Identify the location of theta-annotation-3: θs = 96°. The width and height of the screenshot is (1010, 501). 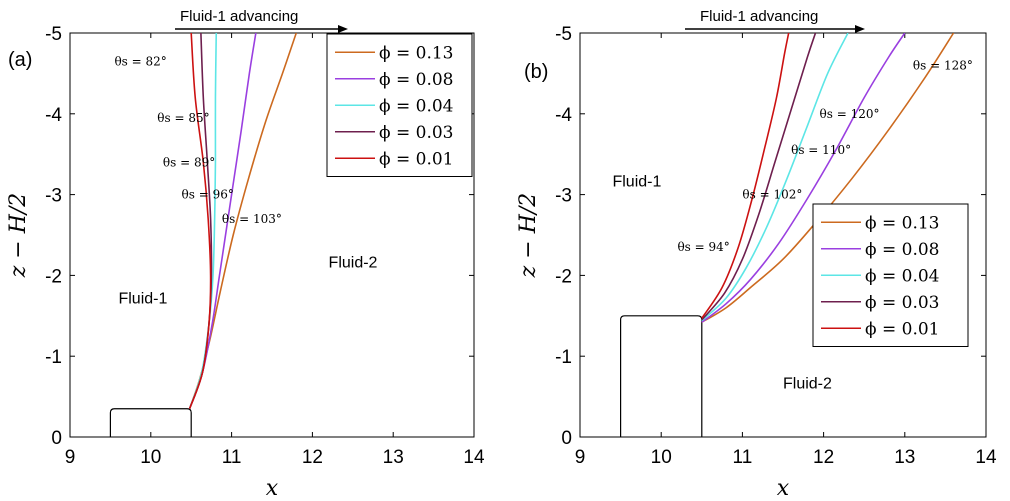
(208, 195).